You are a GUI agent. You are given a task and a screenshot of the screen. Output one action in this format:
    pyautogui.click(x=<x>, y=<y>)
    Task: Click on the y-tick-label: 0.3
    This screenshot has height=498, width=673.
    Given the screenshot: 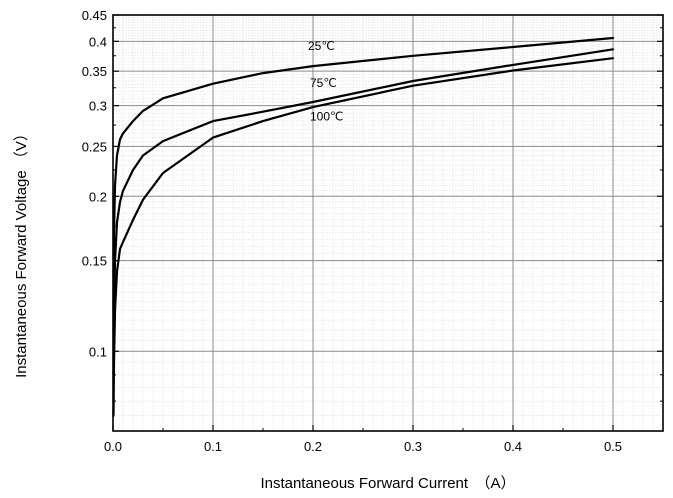 What is the action you would take?
    pyautogui.click(x=98, y=106)
    